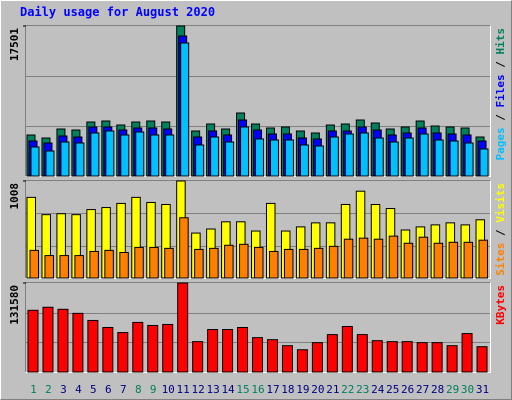  What do you see at coordinates (500, 143) in the screenshot?
I see `legend-entry: Pages` at bounding box center [500, 143].